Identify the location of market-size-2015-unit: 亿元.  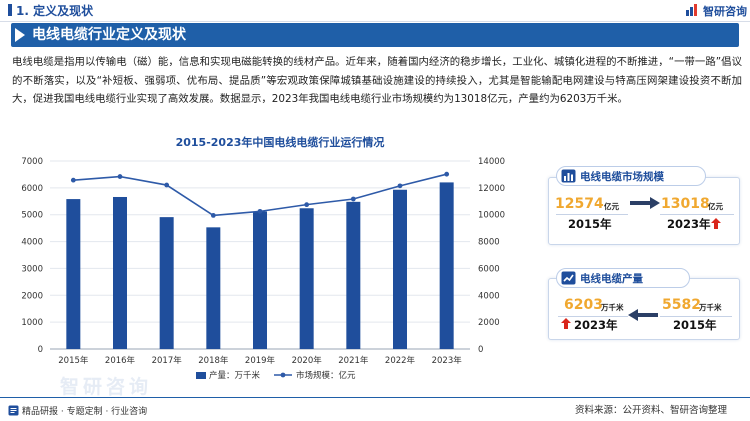
(611, 206).